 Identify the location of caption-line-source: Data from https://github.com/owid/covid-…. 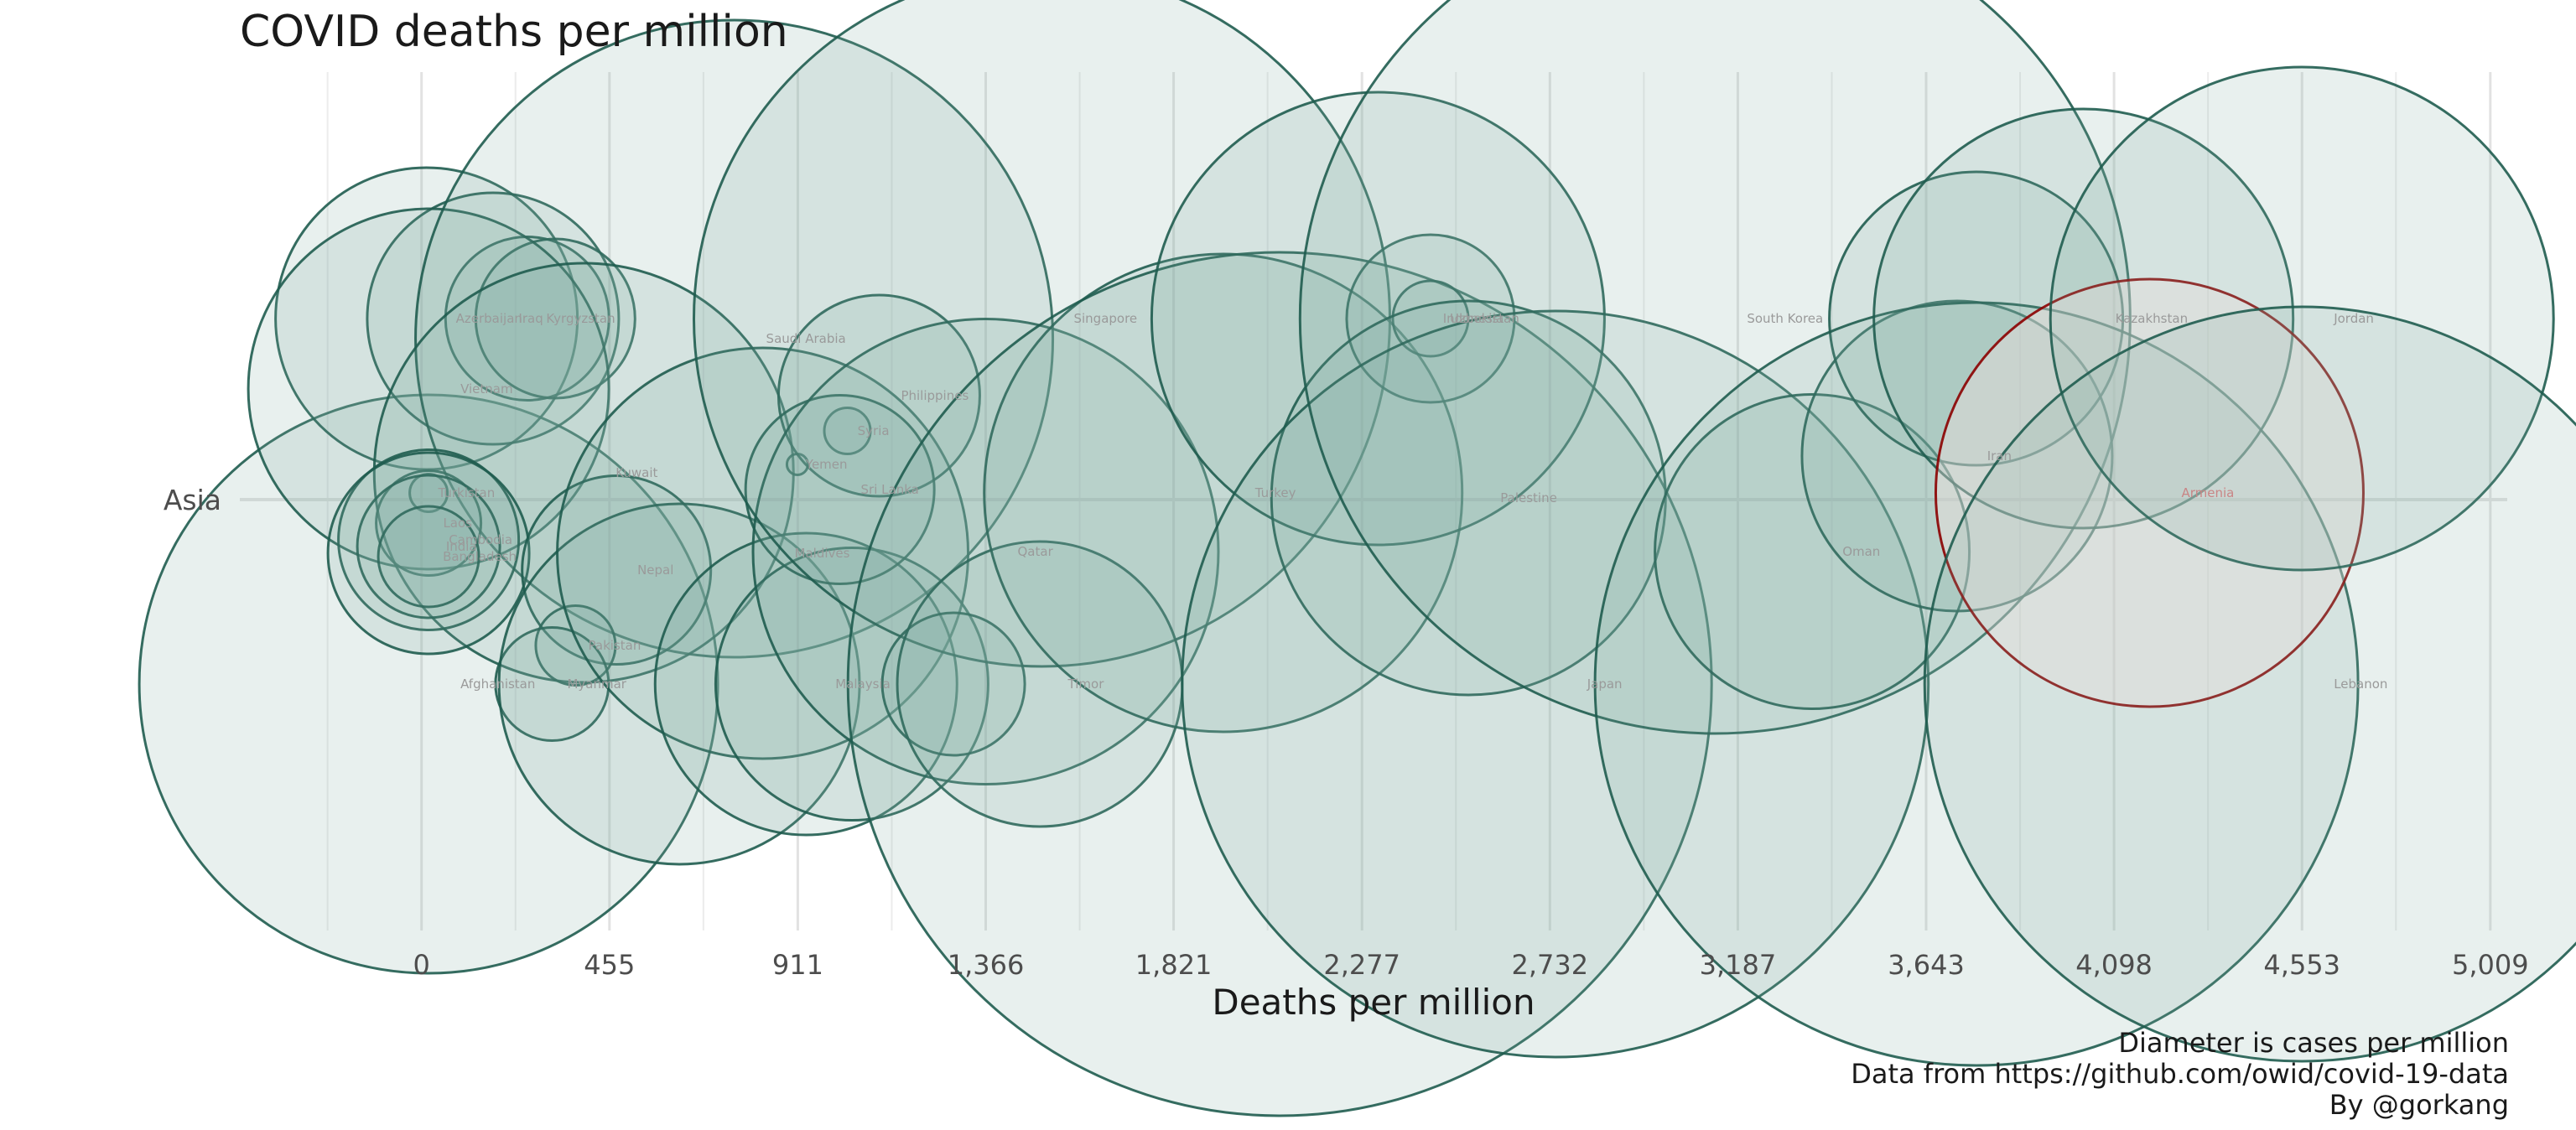
(2180, 1074).